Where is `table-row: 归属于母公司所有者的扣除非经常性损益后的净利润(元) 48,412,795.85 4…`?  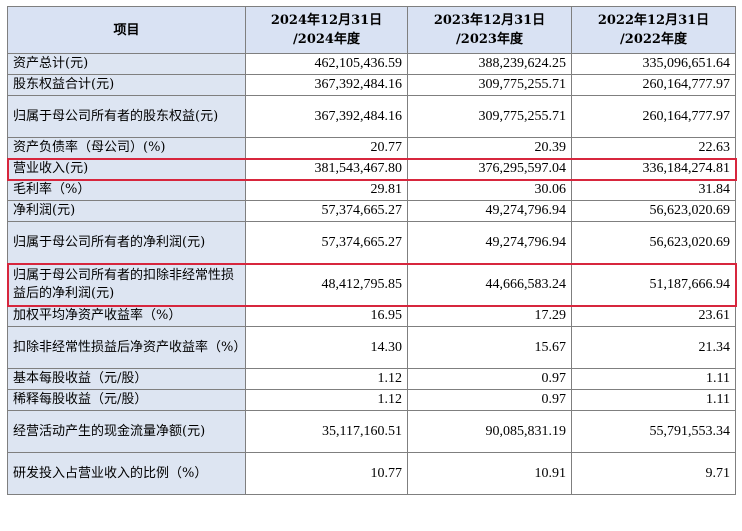
table-row: 归属于母公司所有者的扣除非经常性损益后的净利润(元) 48,412,795.85 4… is located at coordinates (371, 284).